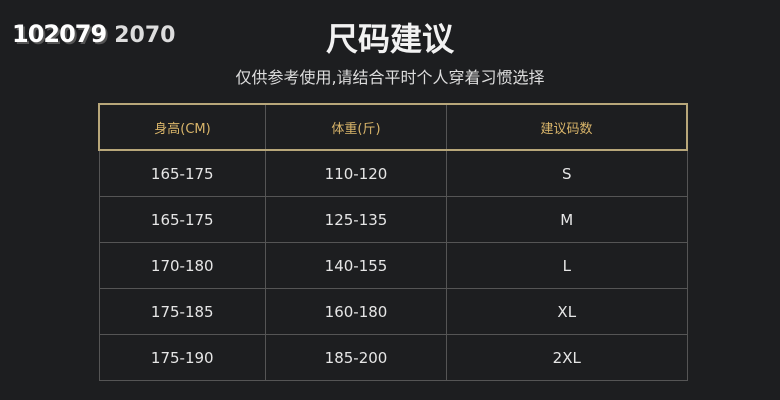 The width and height of the screenshot is (780, 400). What do you see at coordinates (567, 219) in the screenshot?
I see `cell-size: M` at bounding box center [567, 219].